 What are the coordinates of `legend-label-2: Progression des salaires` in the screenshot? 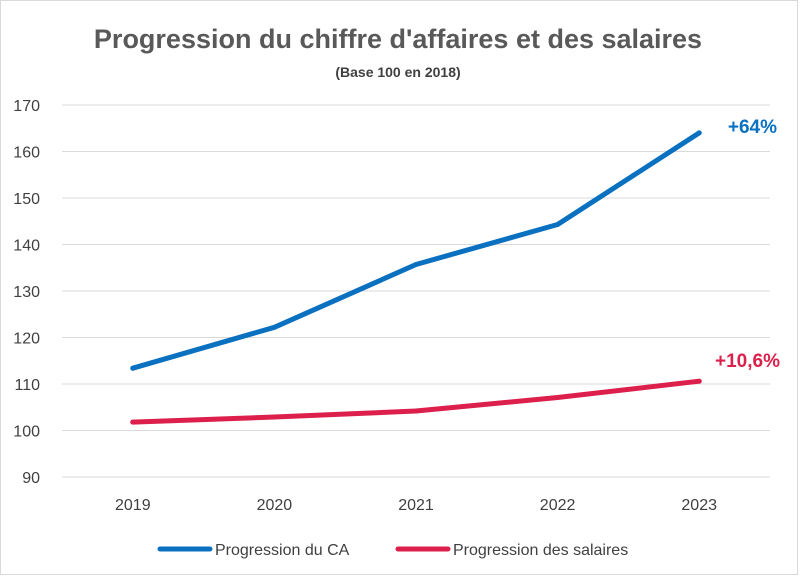 It's located at (540, 550).